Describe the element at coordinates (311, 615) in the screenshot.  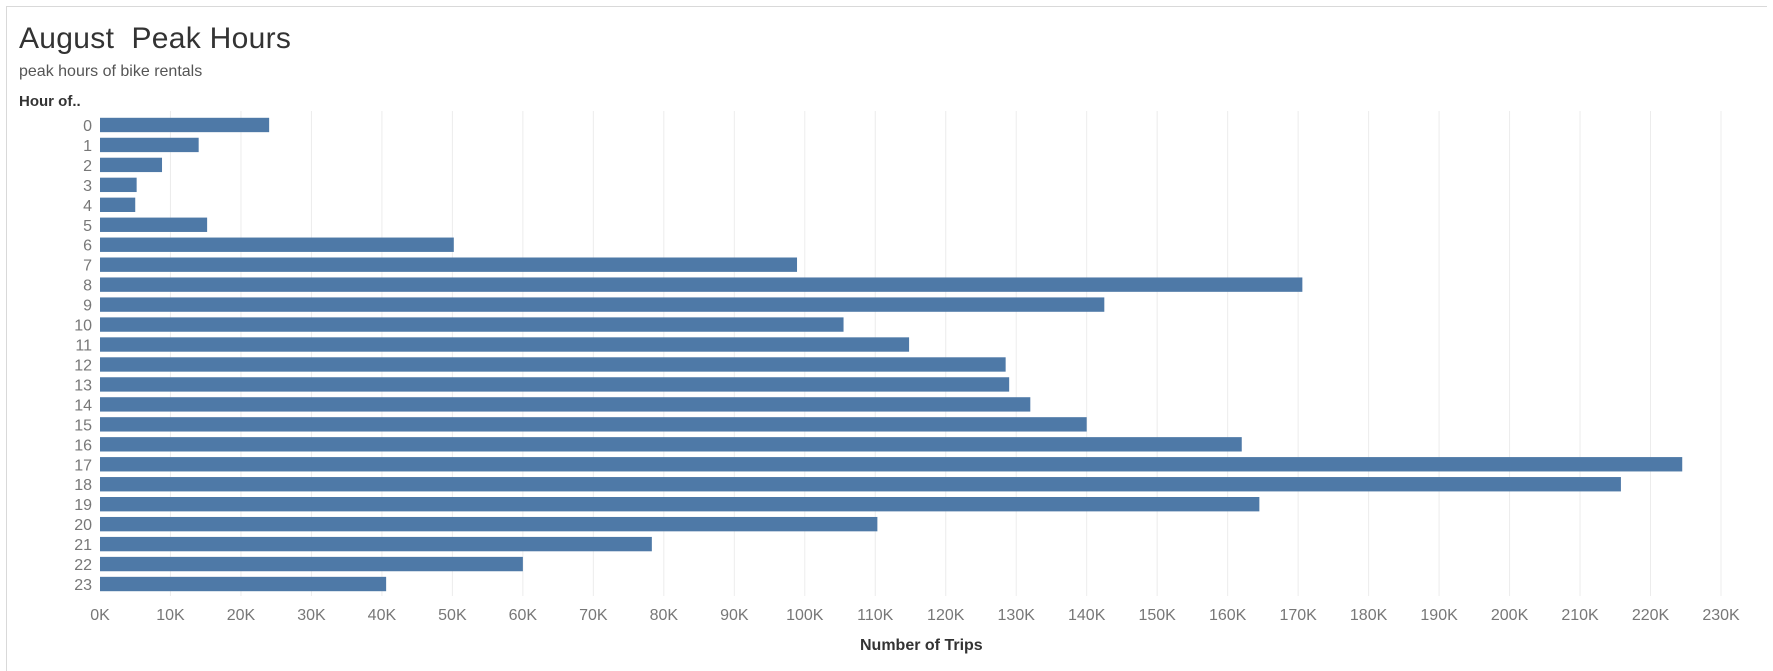
I see `x-tick-label: 30K` at that location.